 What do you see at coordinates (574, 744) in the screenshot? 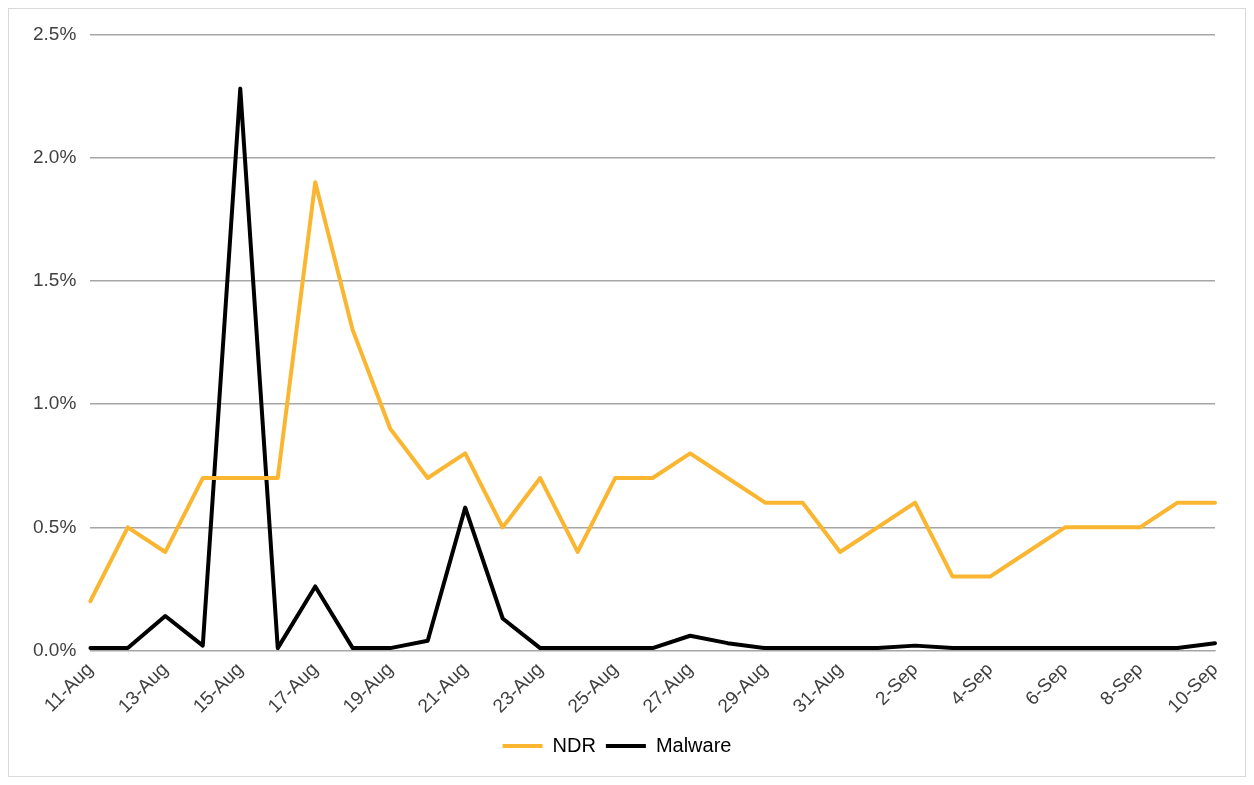
I see `legend-label: NDR` at bounding box center [574, 744].